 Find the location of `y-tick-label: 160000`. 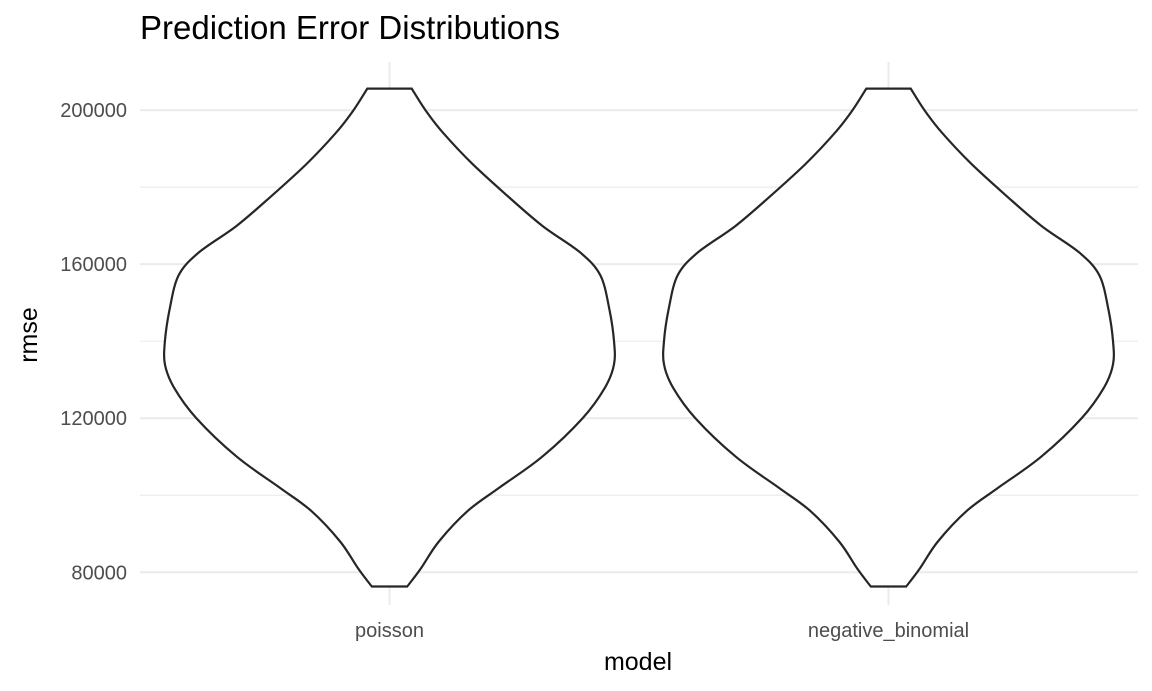

y-tick-label: 160000 is located at coordinates (93, 265).